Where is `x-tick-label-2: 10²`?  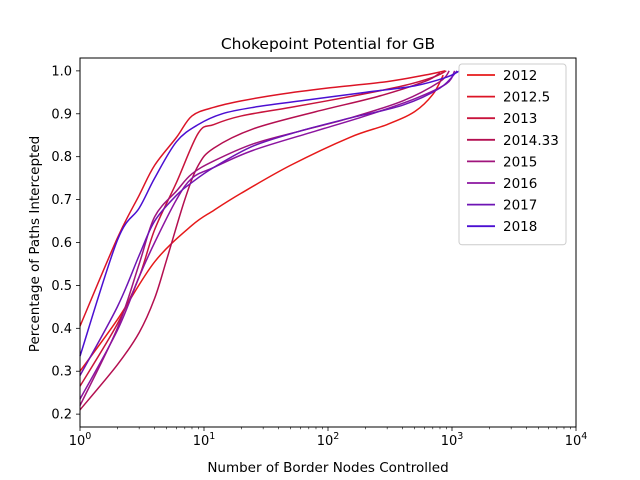
x-tick-label-2: 10² is located at coordinates (328, 440).